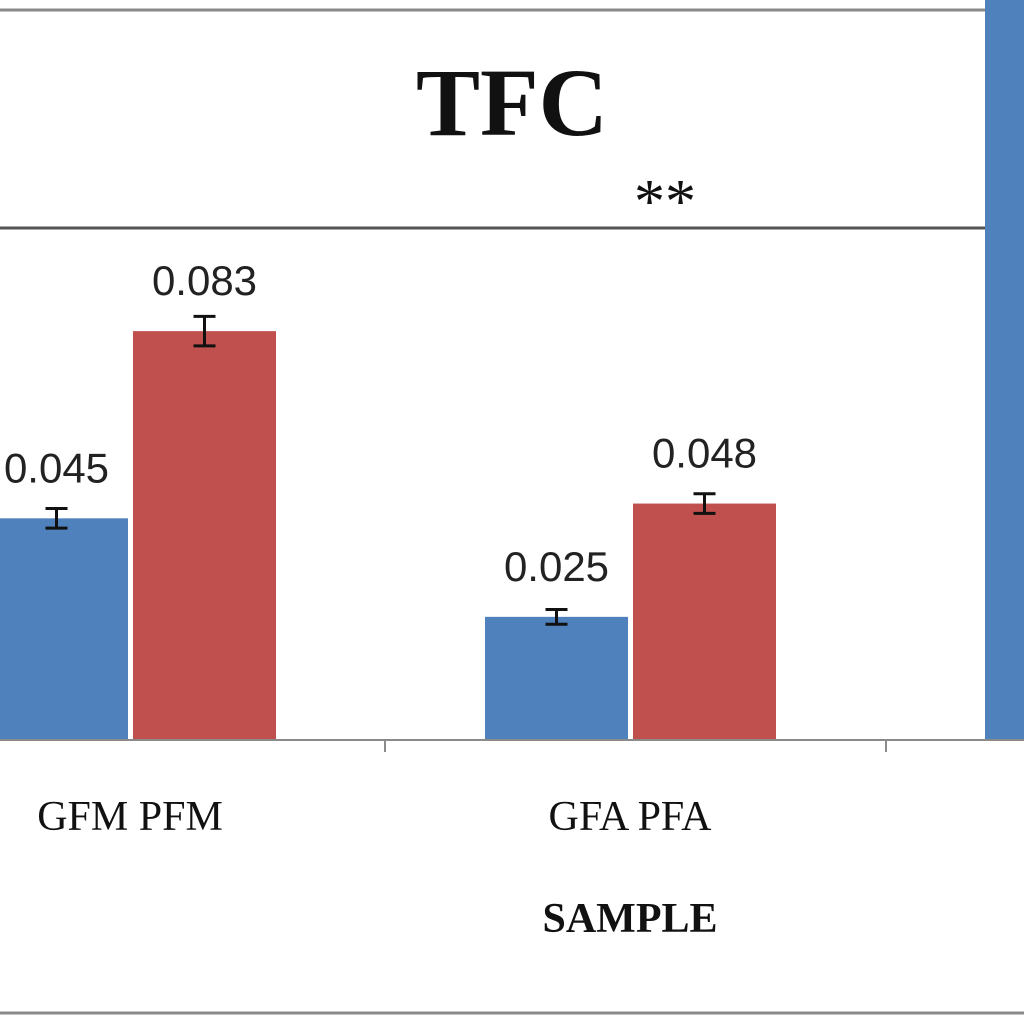 This screenshot has height=1024, width=1024. Describe the element at coordinates (704, 453) in the screenshot. I see `data-label-series2-cat2: 0.048` at that location.